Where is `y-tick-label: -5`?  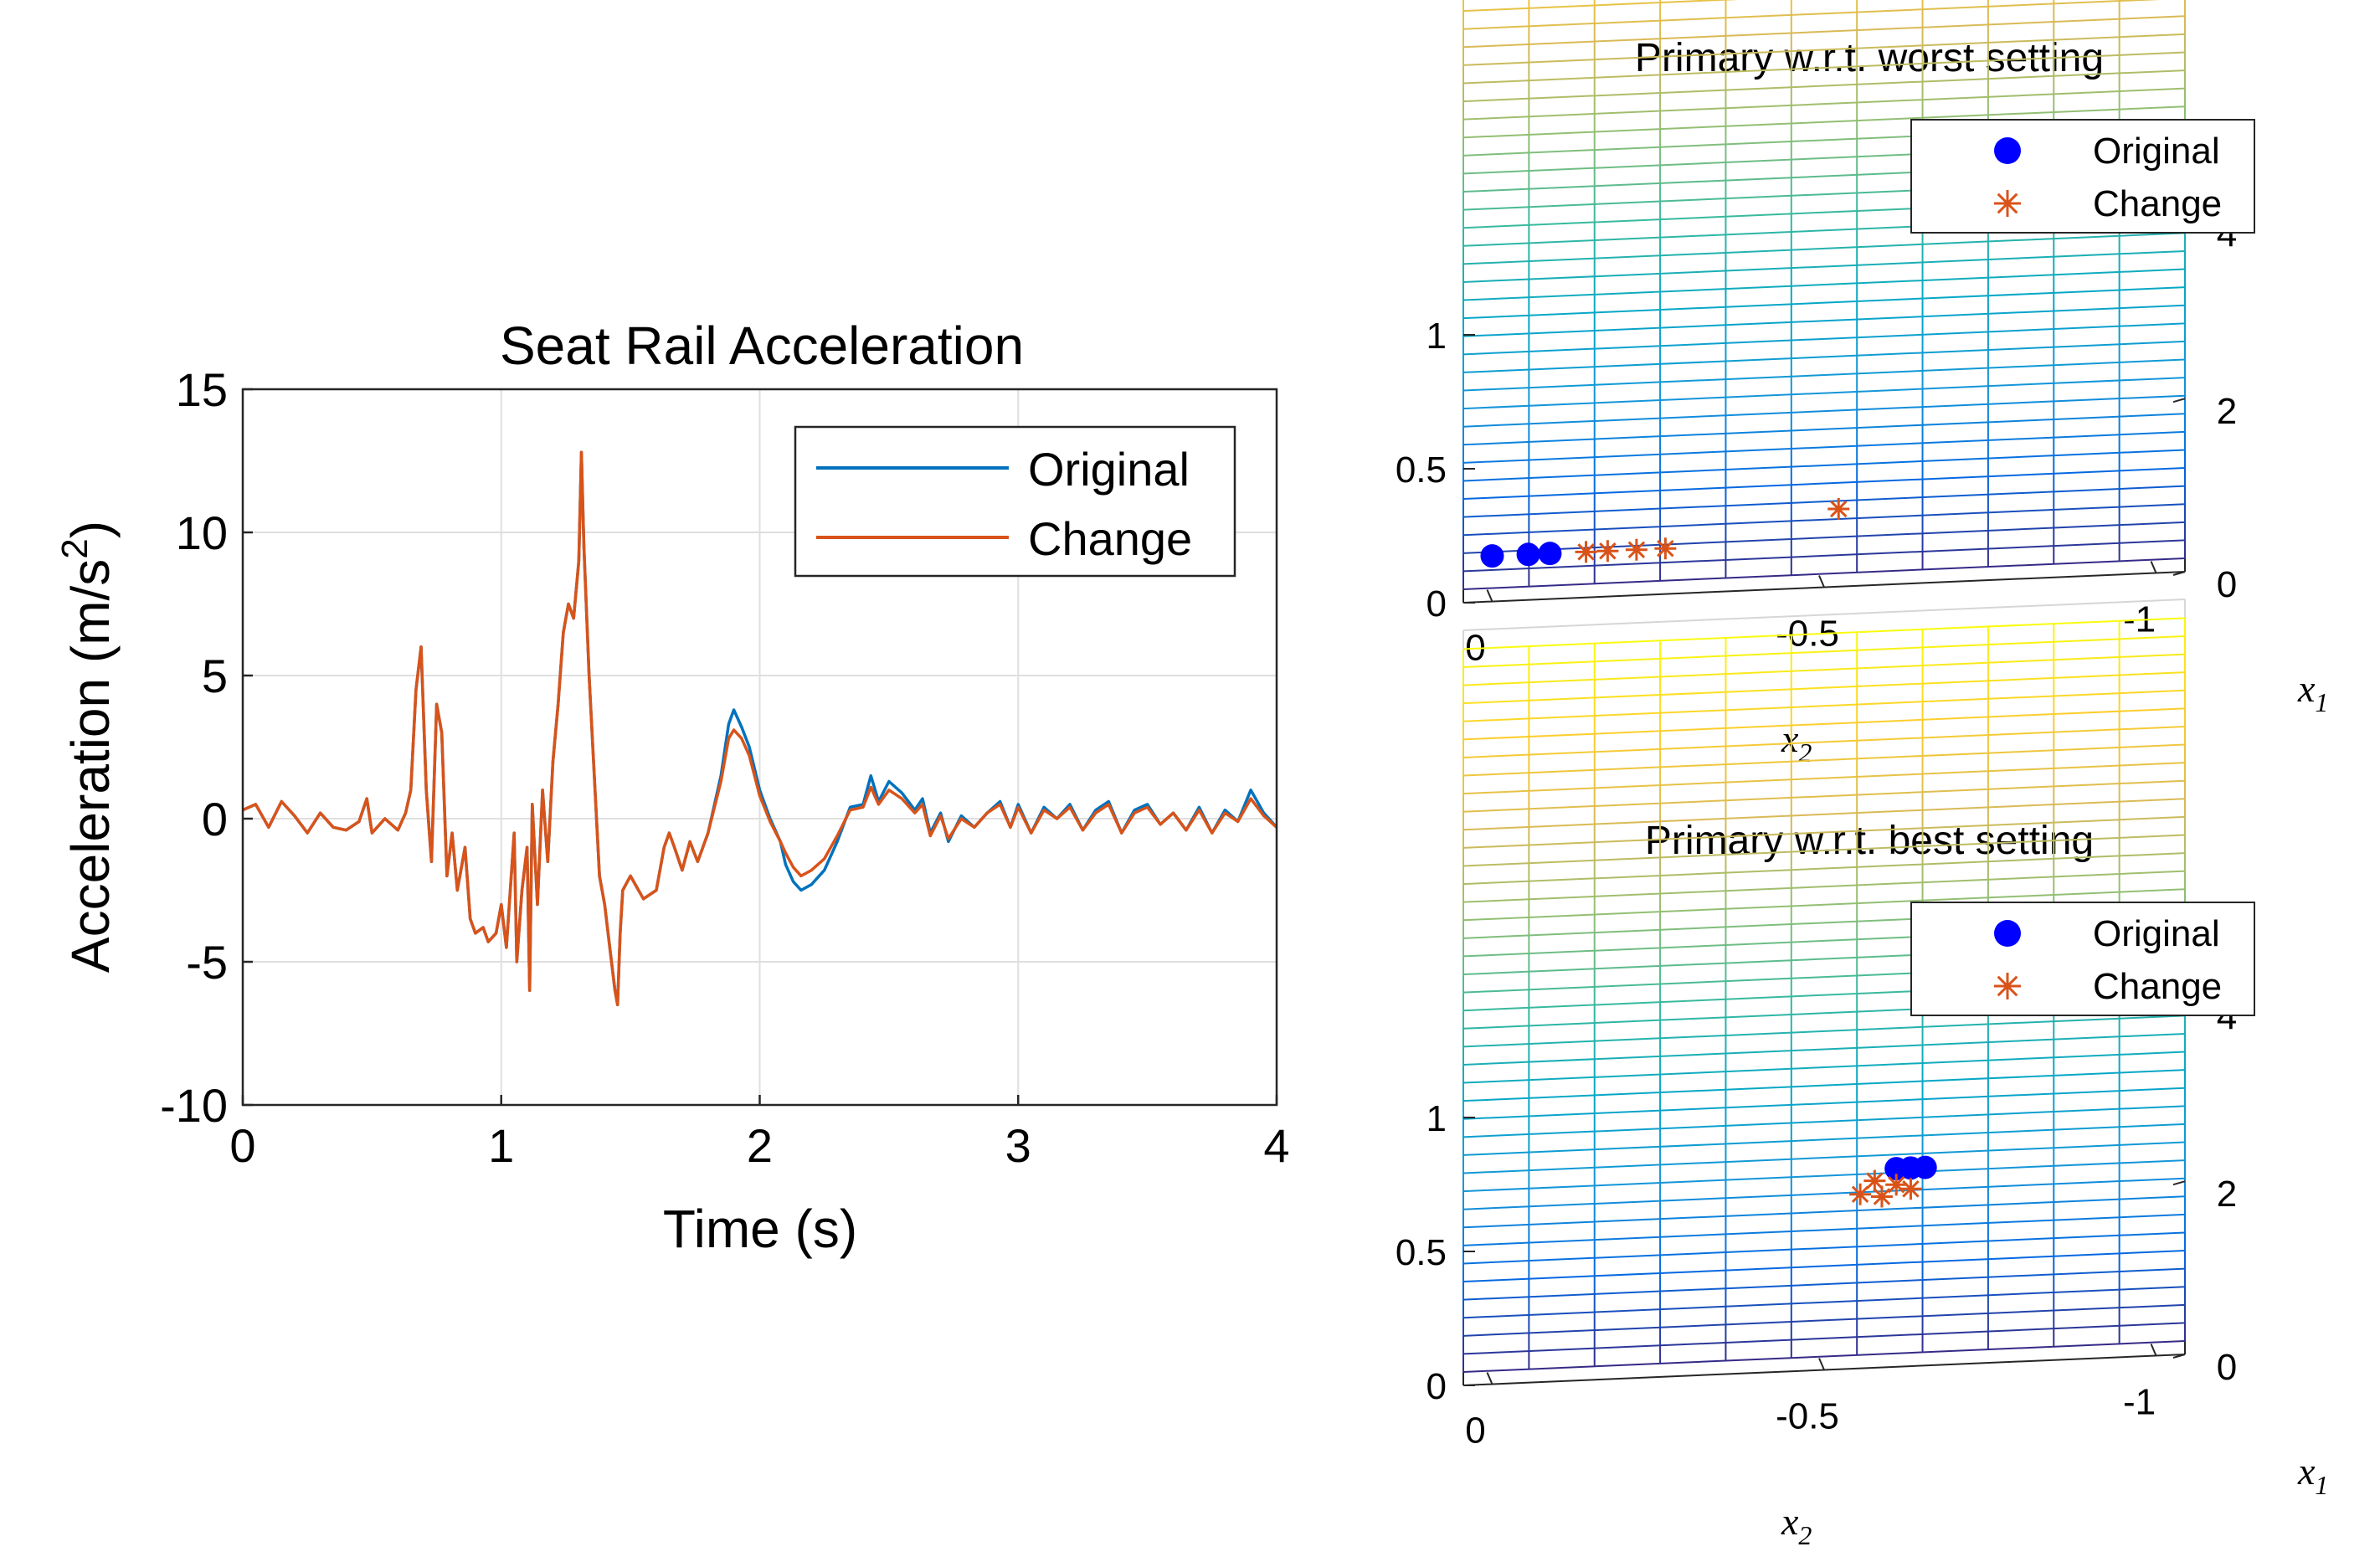 y-tick-label: -5 is located at coordinates (207, 962).